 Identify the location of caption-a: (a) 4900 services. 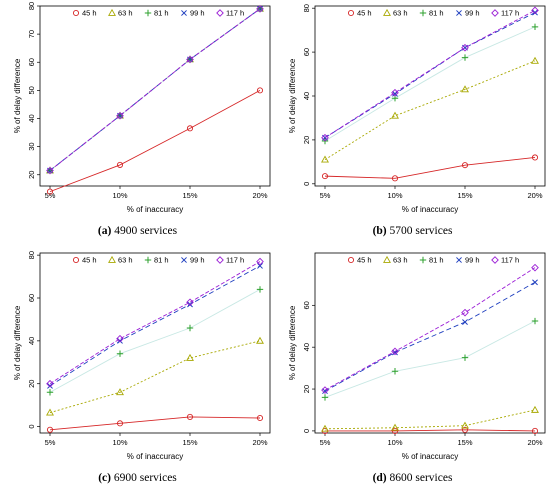
(137, 231).